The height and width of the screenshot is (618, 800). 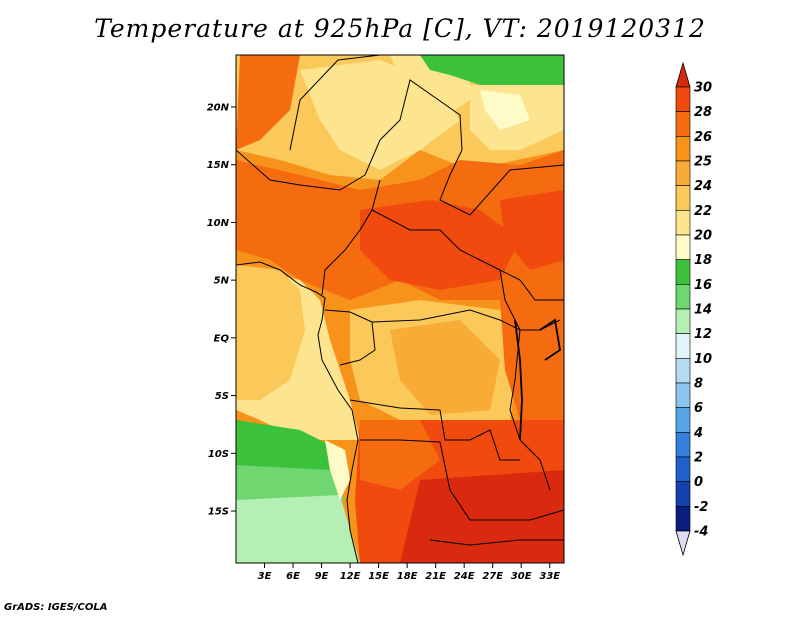 I want to click on colorbar-label: 8, so click(x=698, y=384).